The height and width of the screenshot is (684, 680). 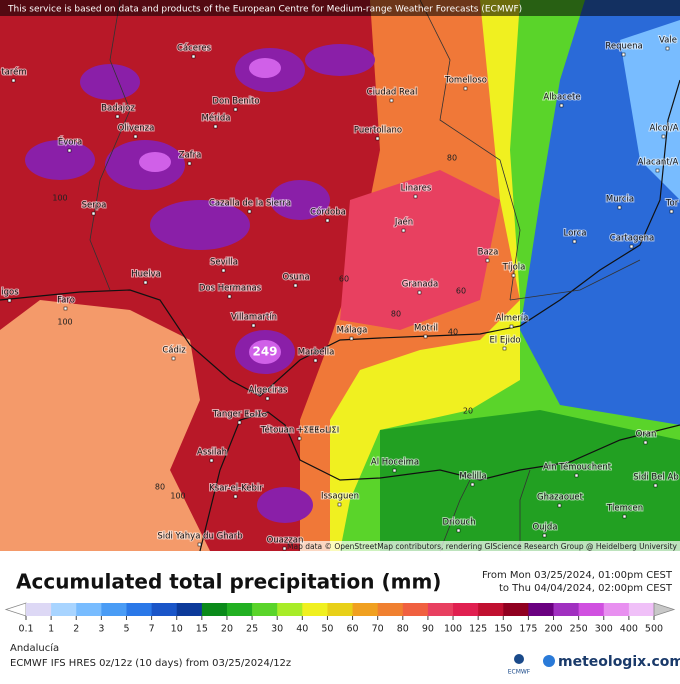 I want to click on city-label: Motril, so click(x=426, y=329).